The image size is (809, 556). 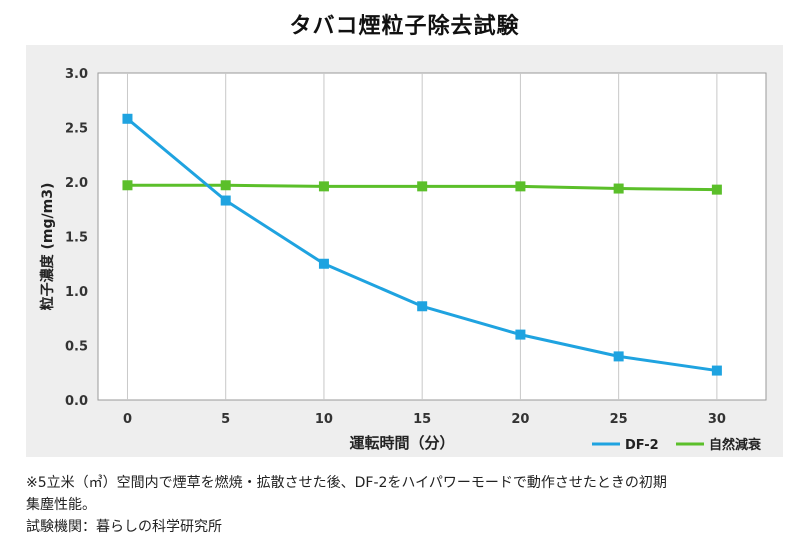 What do you see at coordinates (717, 419) in the screenshot?
I see `x-tick-label: 30` at bounding box center [717, 419].